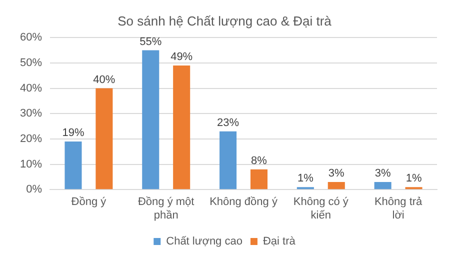 This screenshot has height=265, width=455. What do you see at coordinates (31, 38) in the screenshot?
I see `y-tick-label: 60%` at bounding box center [31, 38].